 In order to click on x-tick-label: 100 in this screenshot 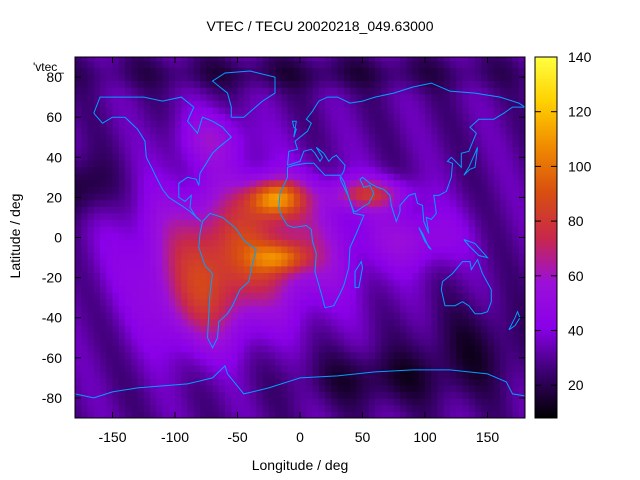, I will do `click(425, 437)`.